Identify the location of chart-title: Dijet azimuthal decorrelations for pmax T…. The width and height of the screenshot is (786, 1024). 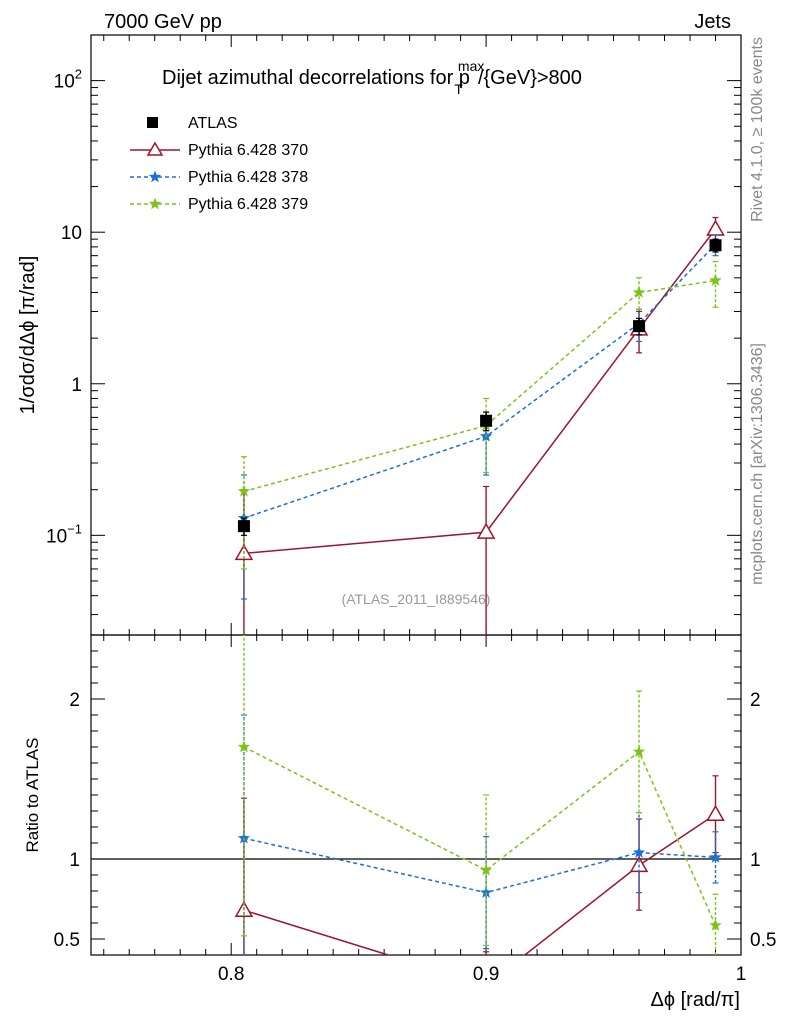
(372, 77).